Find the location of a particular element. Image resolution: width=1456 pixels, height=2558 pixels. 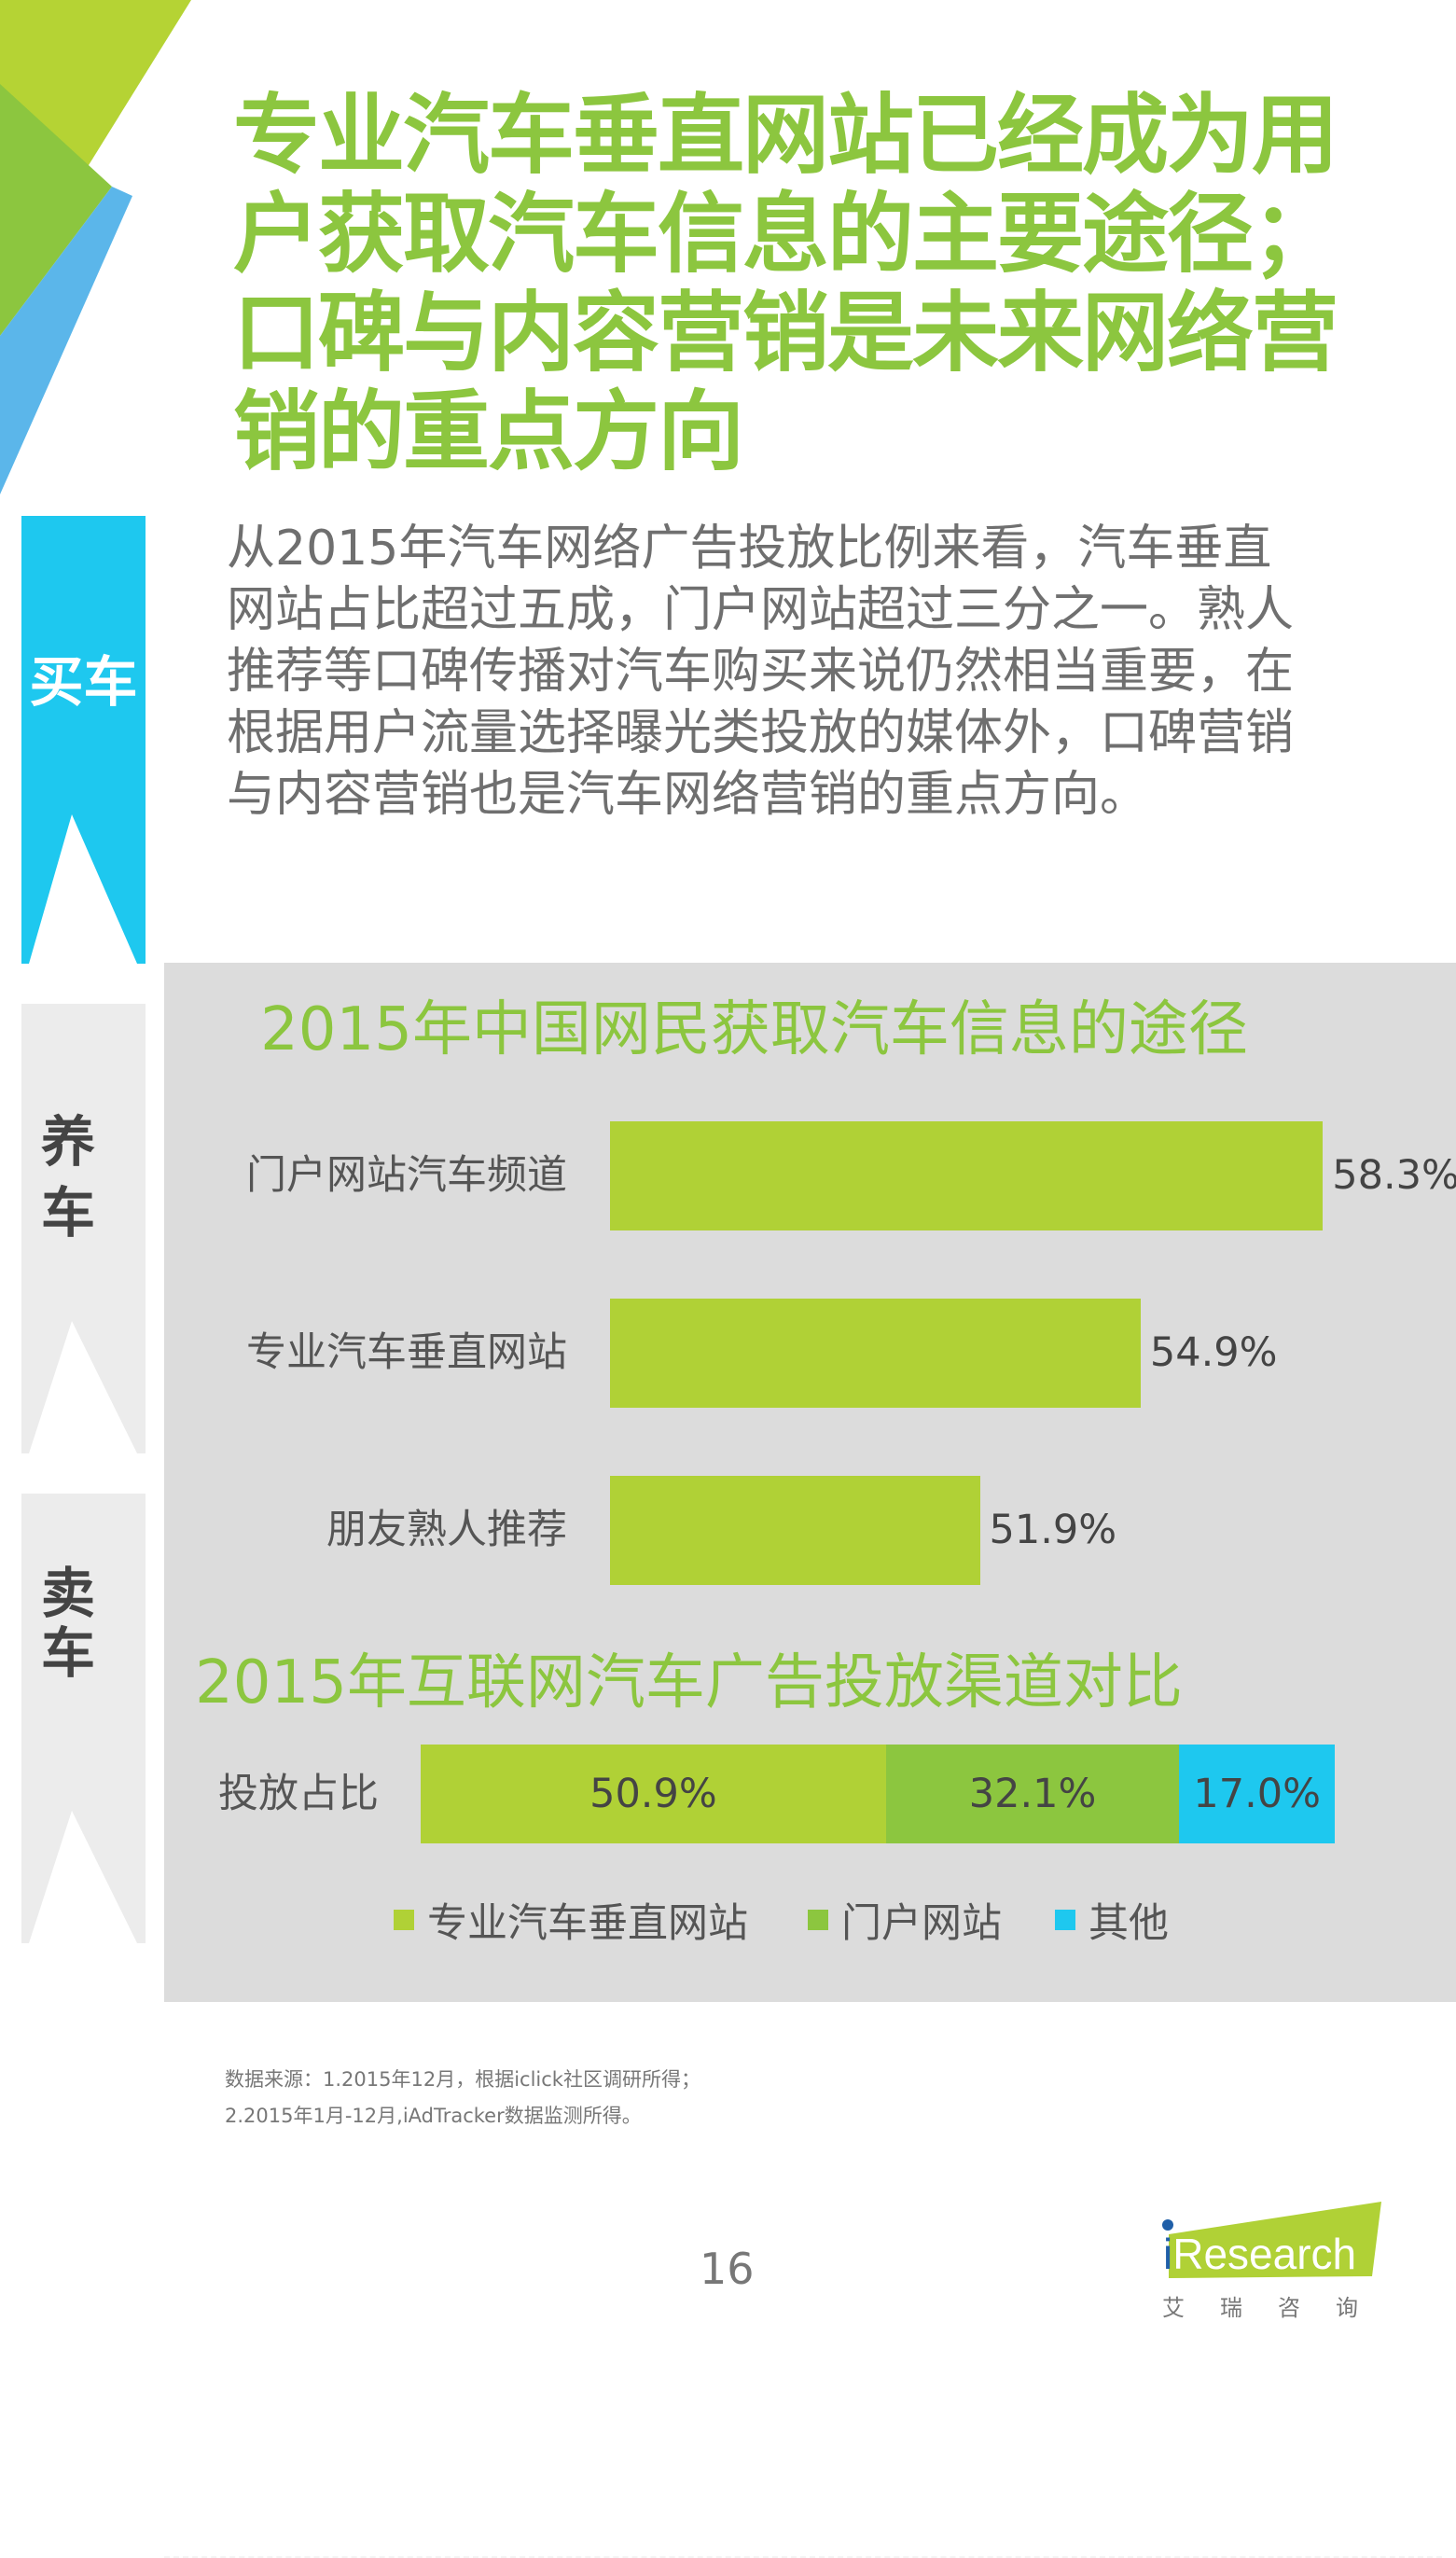

legend-item: 其他 is located at coordinates (1112, 1920).